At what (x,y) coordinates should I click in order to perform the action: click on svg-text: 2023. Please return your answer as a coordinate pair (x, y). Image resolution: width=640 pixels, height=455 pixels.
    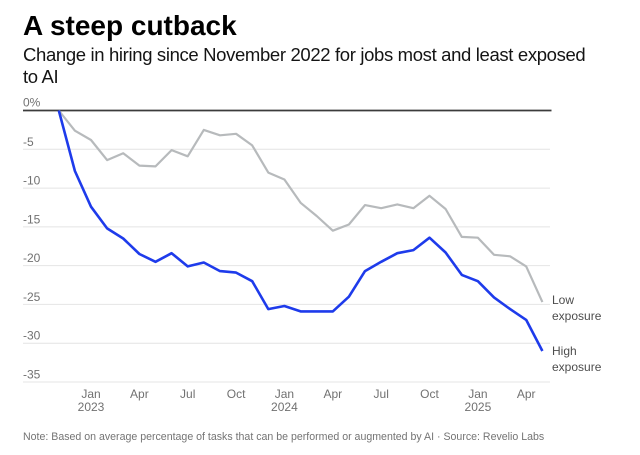
    Looking at the image, I should click on (91, 407).